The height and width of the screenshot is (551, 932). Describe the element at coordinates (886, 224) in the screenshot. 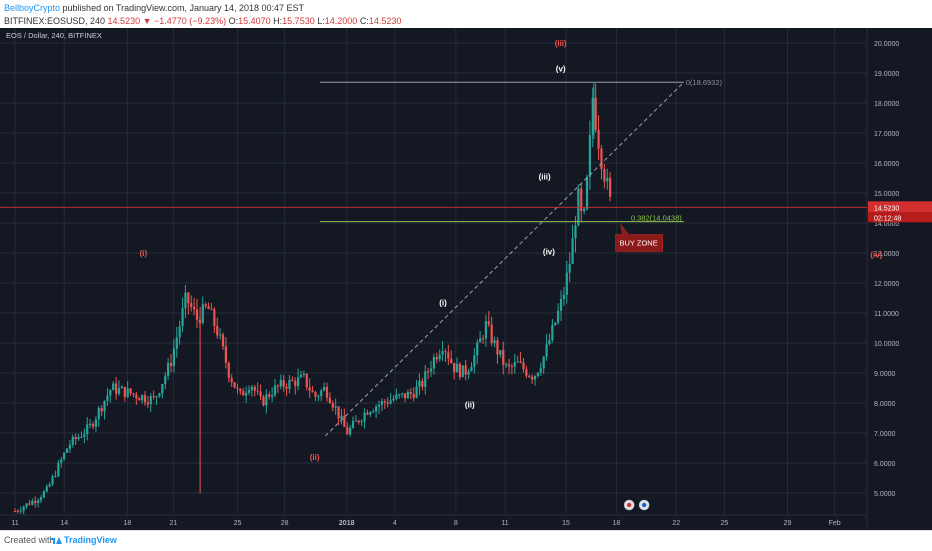

I see `y-tick-label: 14.0000` at that location.